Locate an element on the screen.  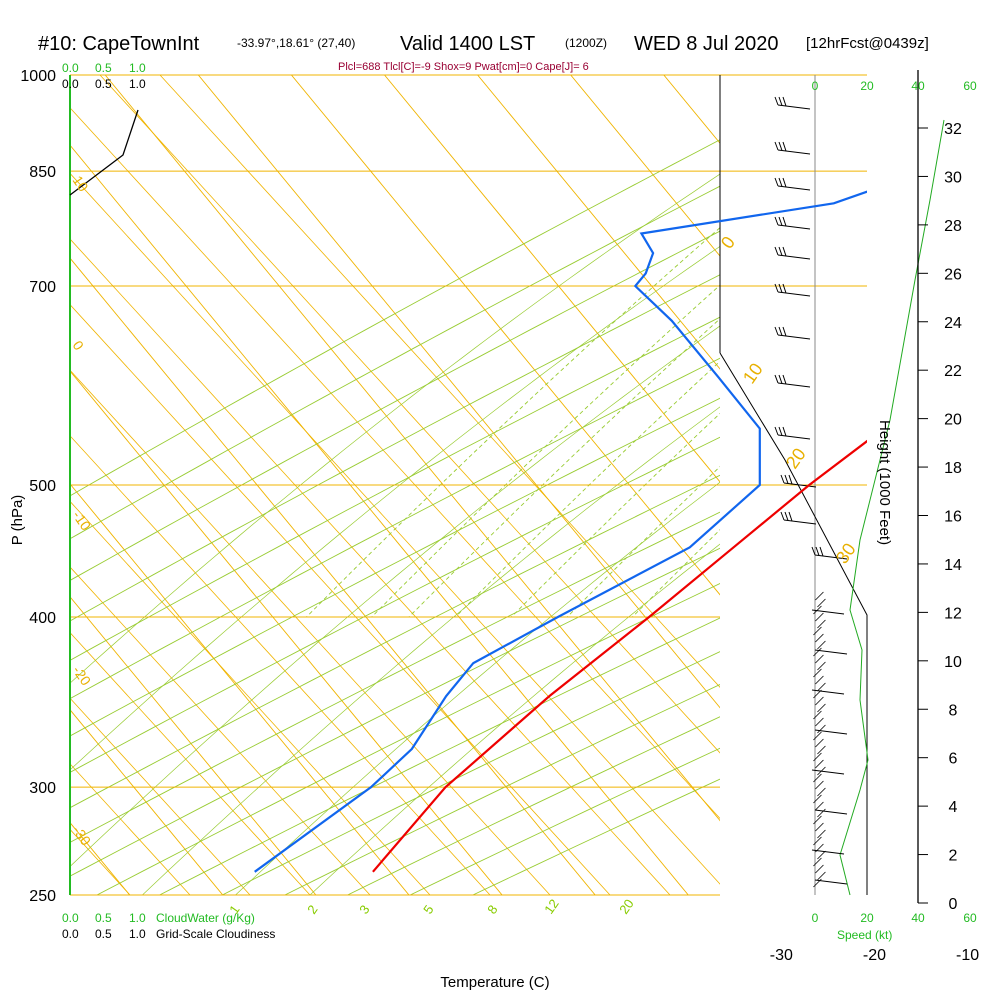
height-tick-label: 6 is located at coordinates (953, 759).